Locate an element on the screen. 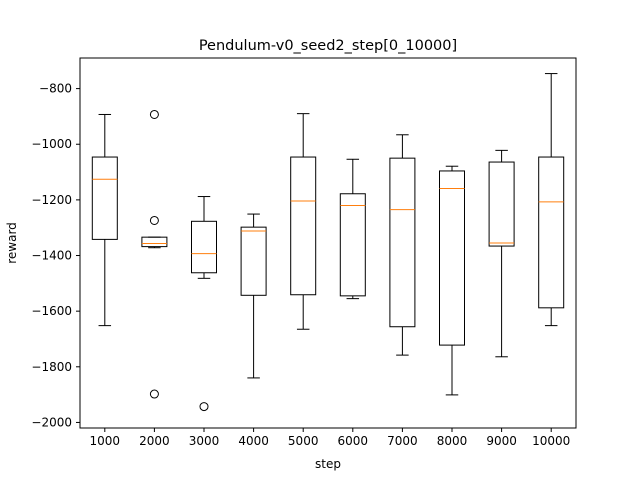 The width and height of the screenshot is (640, 485). x-tick-label: 6000 is located at coordinates (353, 441).